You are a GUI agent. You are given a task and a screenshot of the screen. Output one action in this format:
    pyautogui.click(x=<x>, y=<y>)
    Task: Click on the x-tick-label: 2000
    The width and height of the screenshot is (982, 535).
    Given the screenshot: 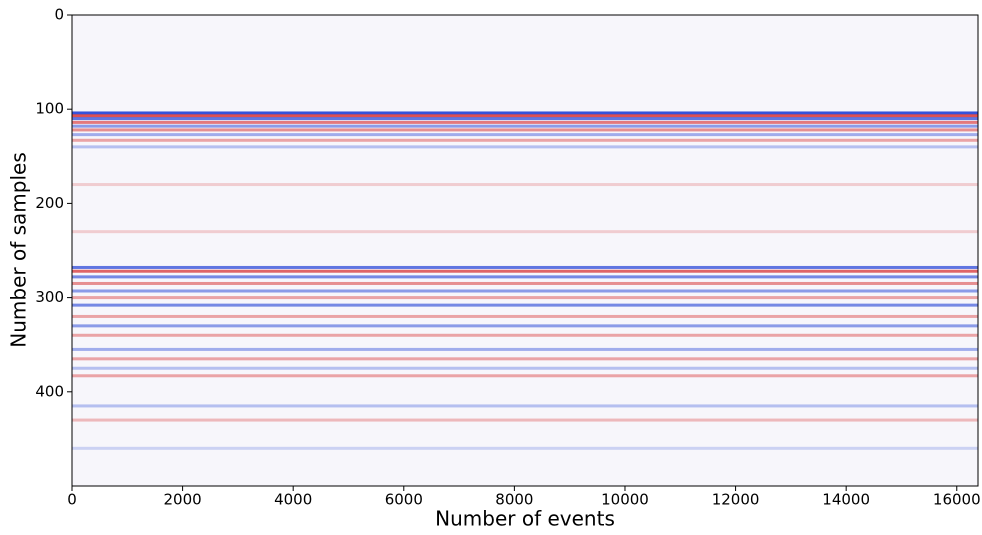 What is the action you would take?
    pyautogui.click(x=183, y=500)
    